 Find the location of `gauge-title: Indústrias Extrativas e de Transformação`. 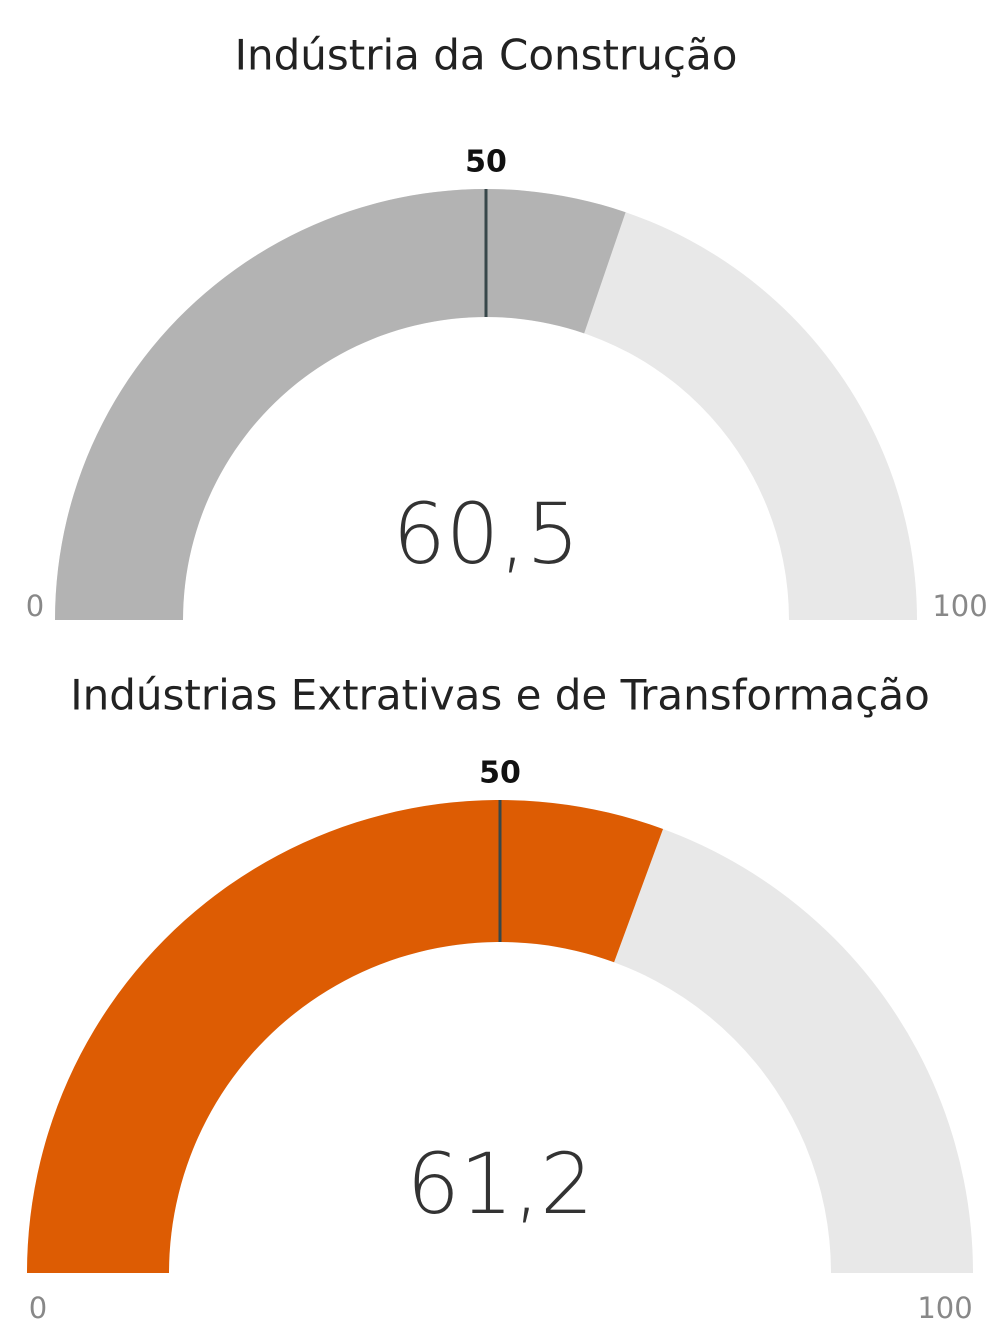

gauge-title: Indústrias Extrativas e de Transformação is located at coordinates (500, 695).